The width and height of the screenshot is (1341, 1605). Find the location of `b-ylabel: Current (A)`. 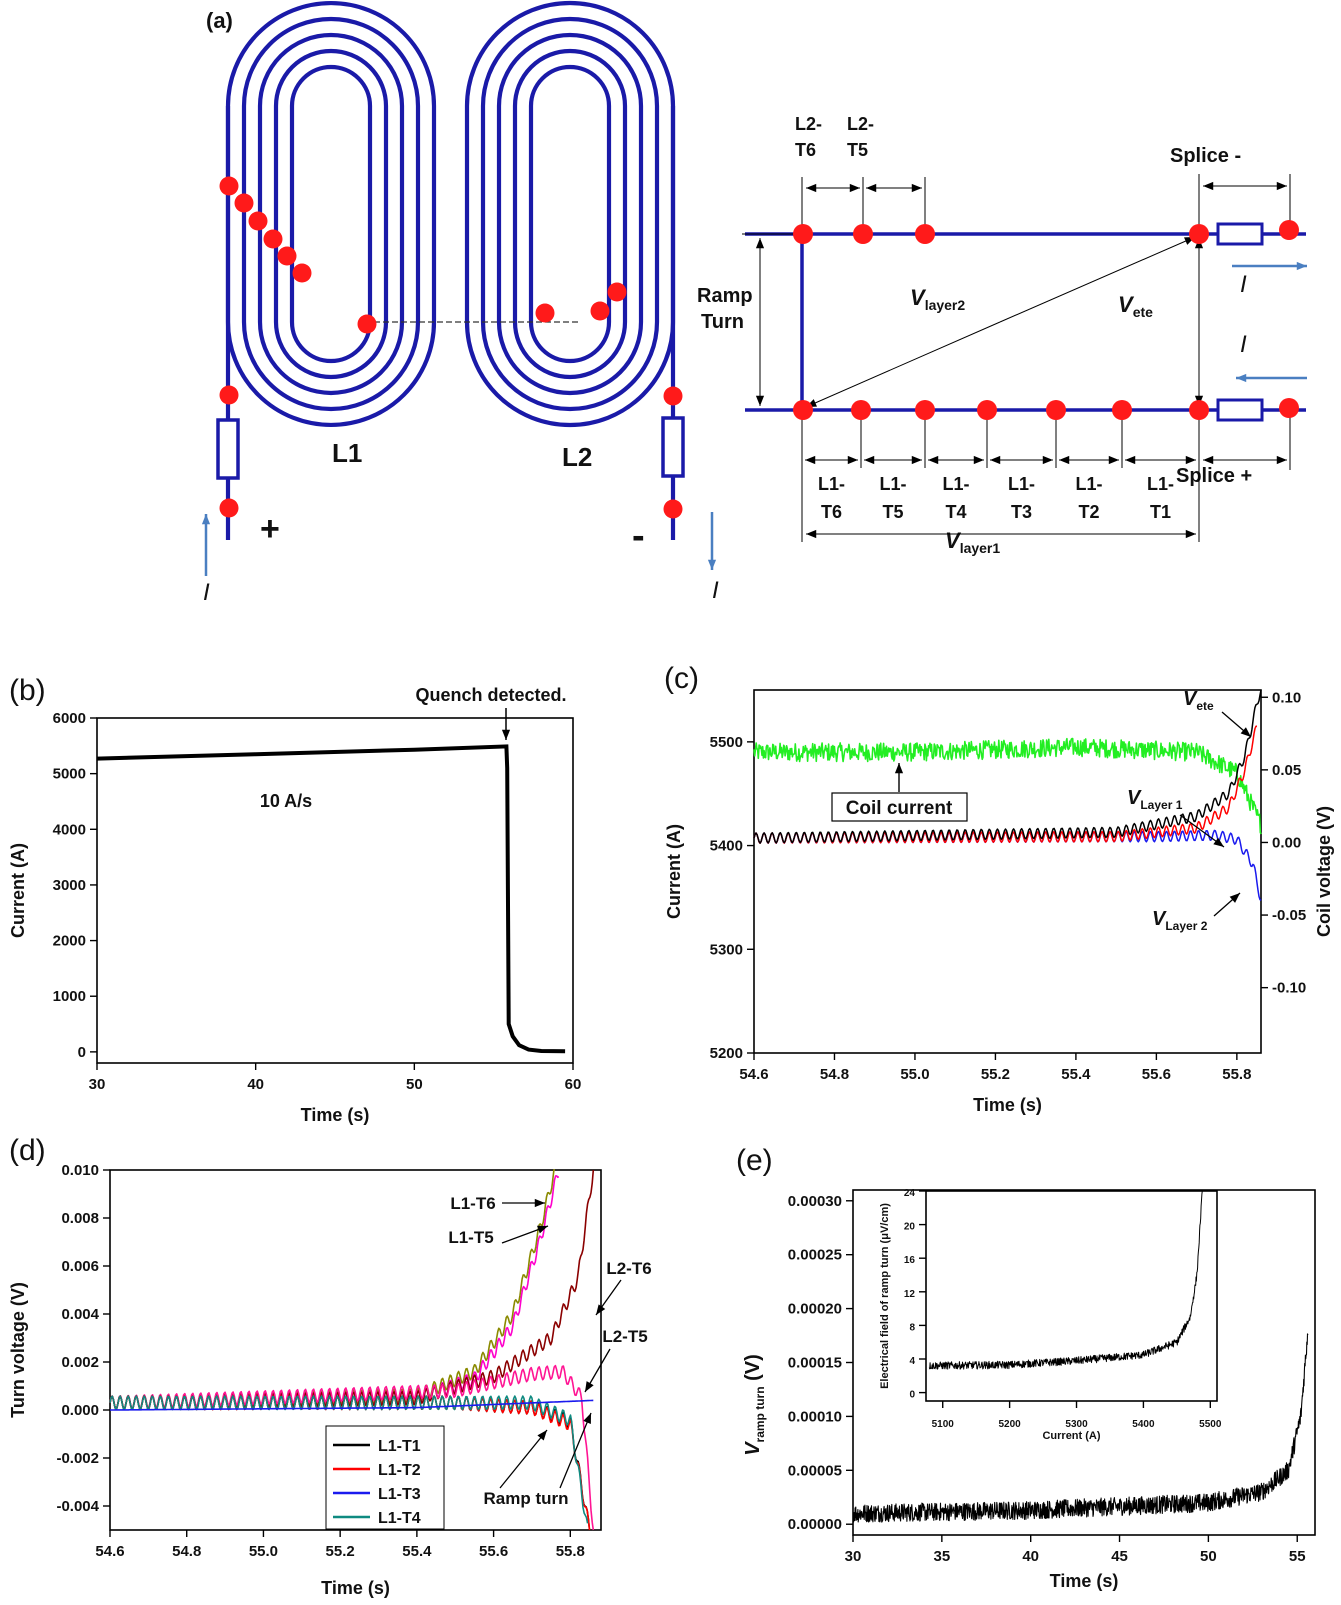

b-ylabel: Current (A) is located at coordinates (18, 890).